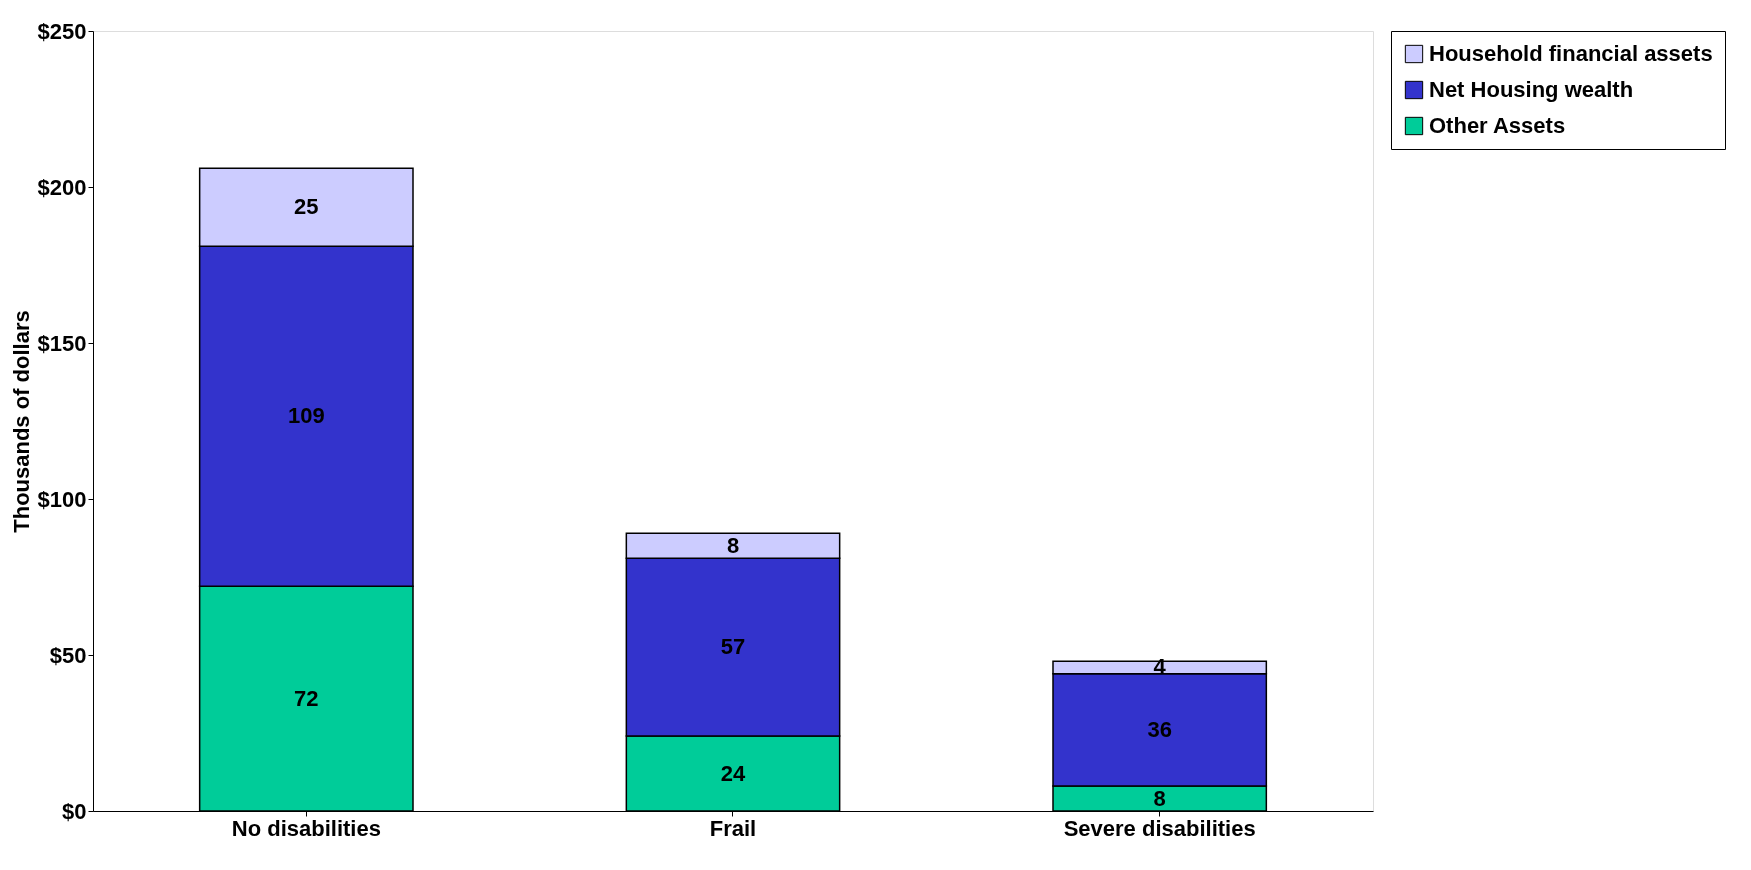 This screenshot has width=1751, height=870. What do you see at coordinates (733, 647) in the screenshot?
I see `data-label: 57` at bounding box center [733, 647].